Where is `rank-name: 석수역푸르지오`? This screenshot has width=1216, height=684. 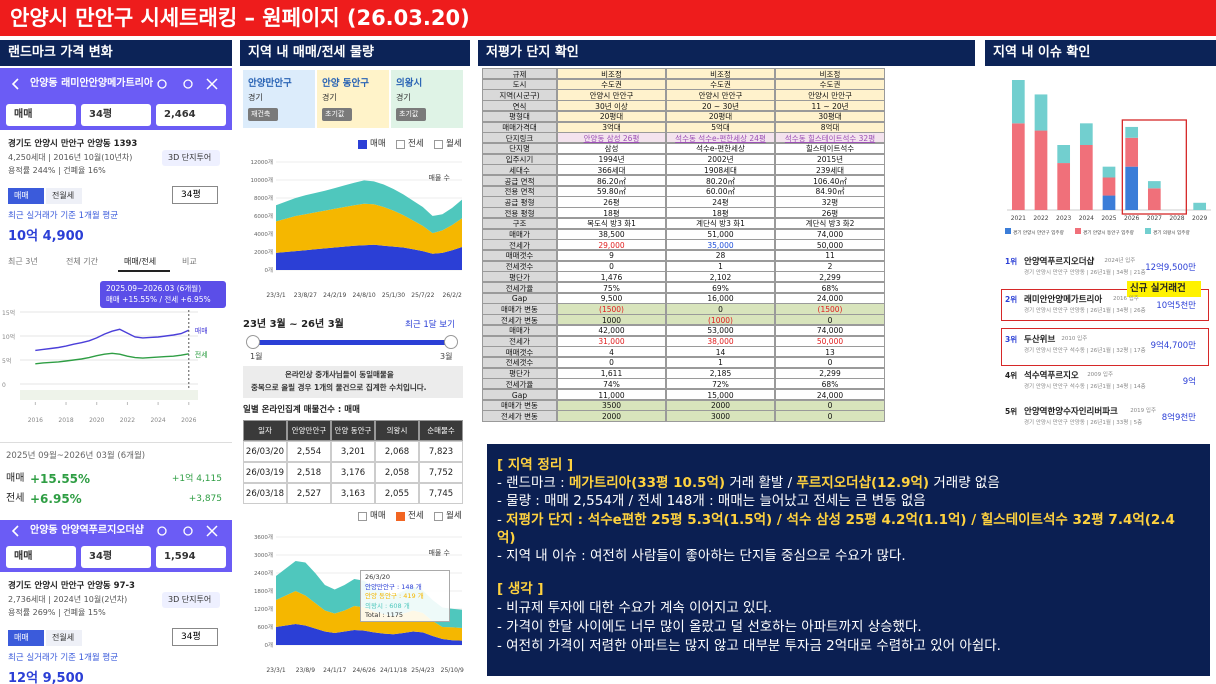 rank-name: 석수역푸르지오 is located at coordinates (1051, 376).